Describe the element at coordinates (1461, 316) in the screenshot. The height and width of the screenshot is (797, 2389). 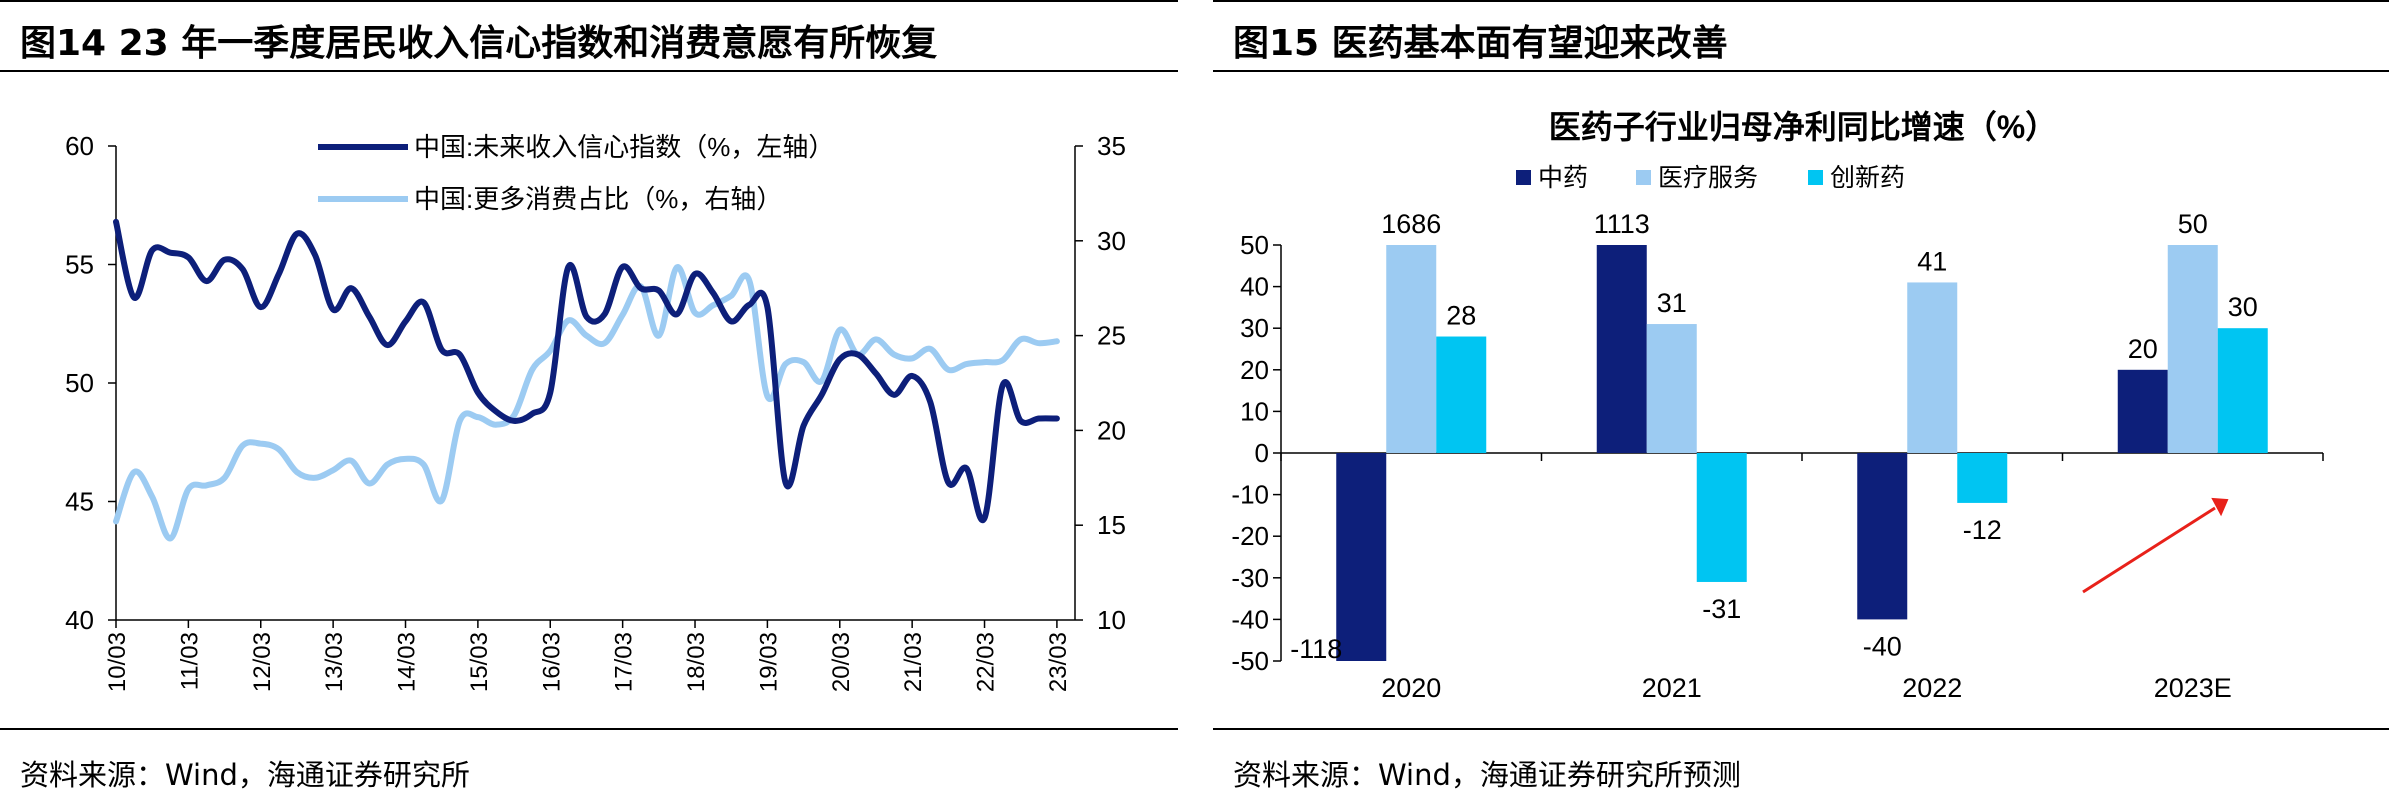
I see `data-label: 28` at that location.